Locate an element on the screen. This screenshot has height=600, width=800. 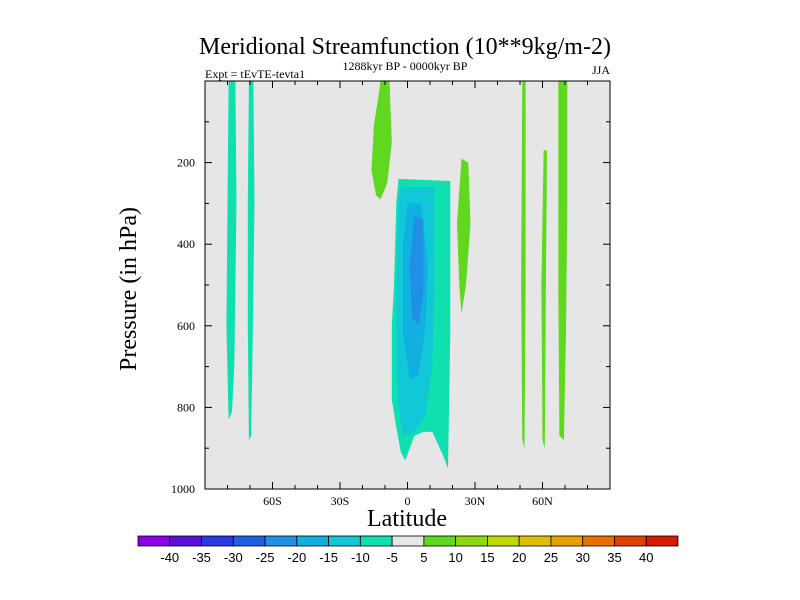
colorbar-label: 40 is located at coordinates (646, 557).